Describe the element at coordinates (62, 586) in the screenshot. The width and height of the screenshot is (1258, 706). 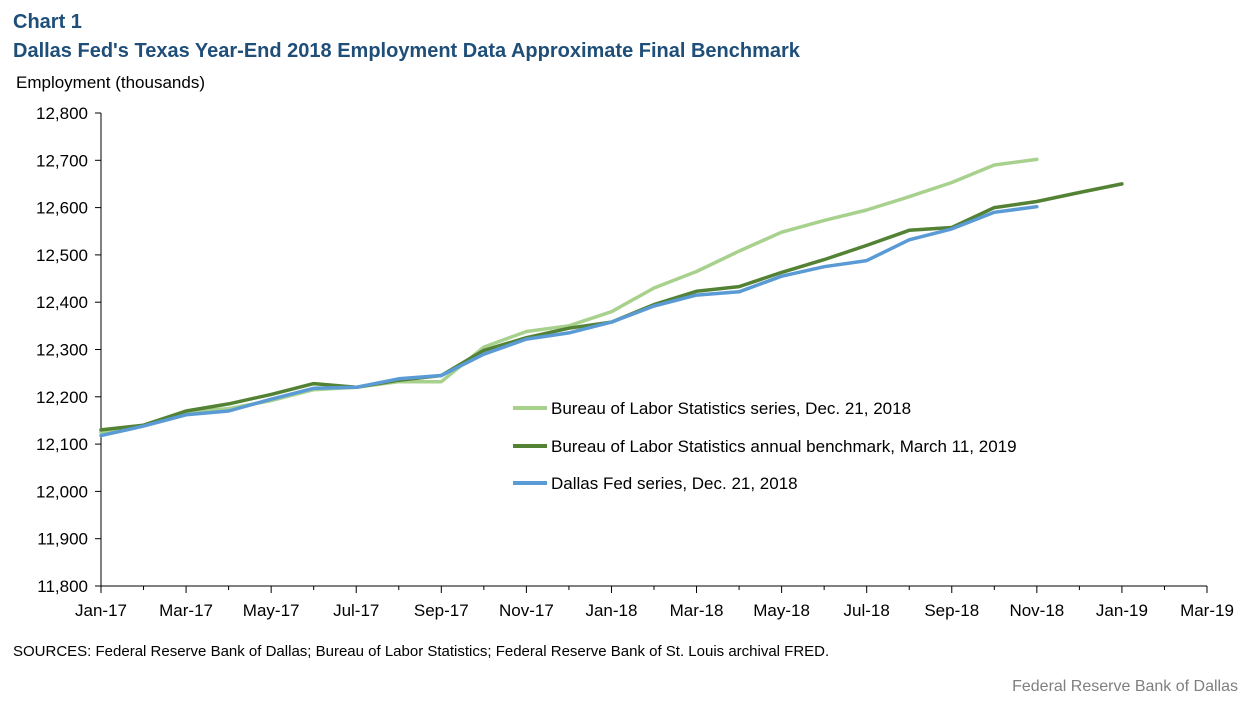
I see `y-tick-label: 11,800` at that location.